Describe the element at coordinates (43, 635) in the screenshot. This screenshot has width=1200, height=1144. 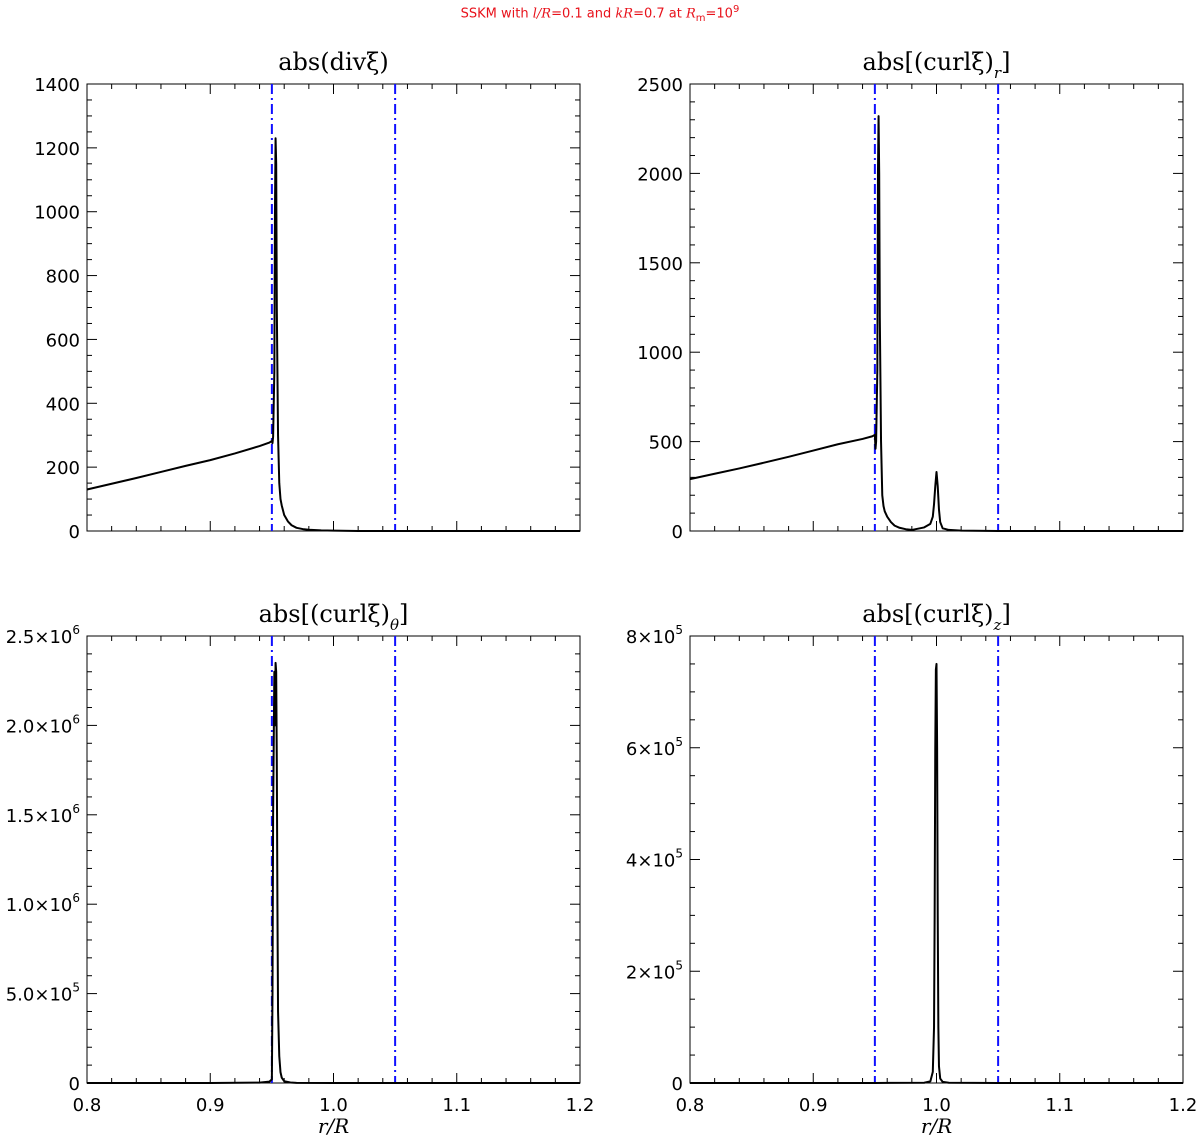
I see `y-tick-label: 2.5×10⁶` at that location.